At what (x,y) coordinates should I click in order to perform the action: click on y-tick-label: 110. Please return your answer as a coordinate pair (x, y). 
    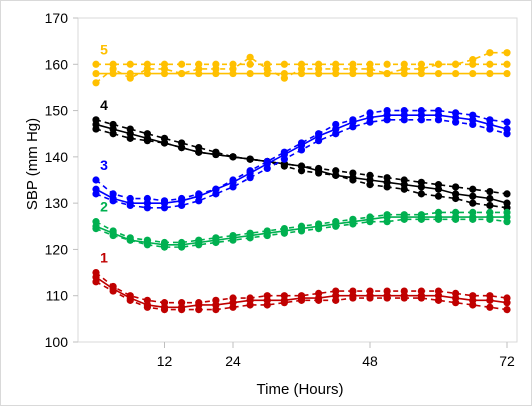
    Looking at the image, I should click on (57, 296).